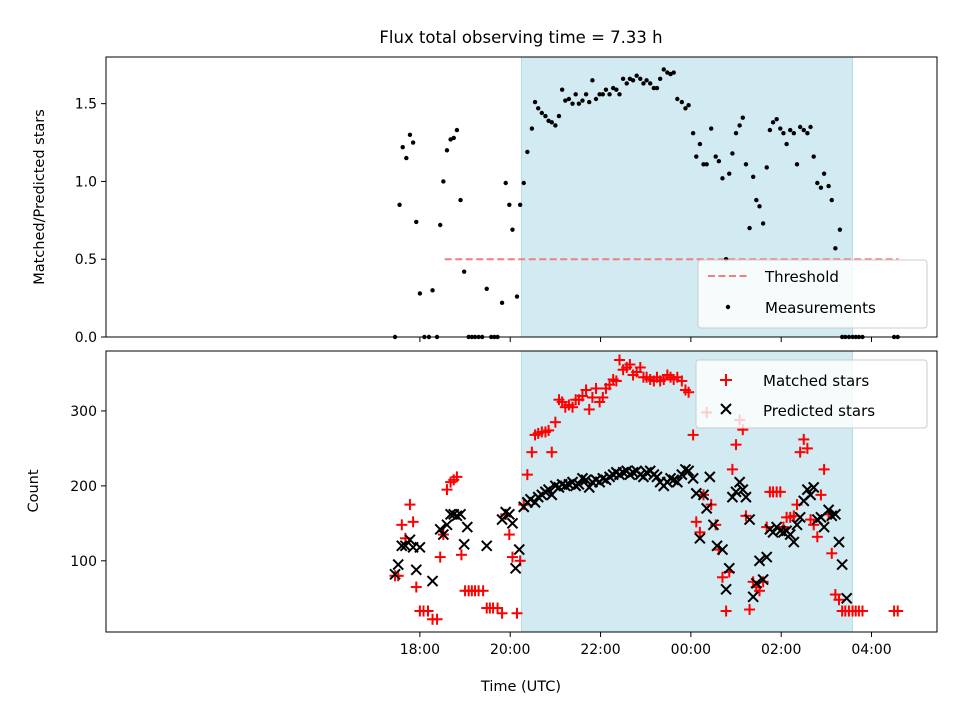 This screenshot has height=720, width=960. Describe the element at coordinates (820, 308) in the screenshot. I see `legend-measurements-label: Measurements` at that location.